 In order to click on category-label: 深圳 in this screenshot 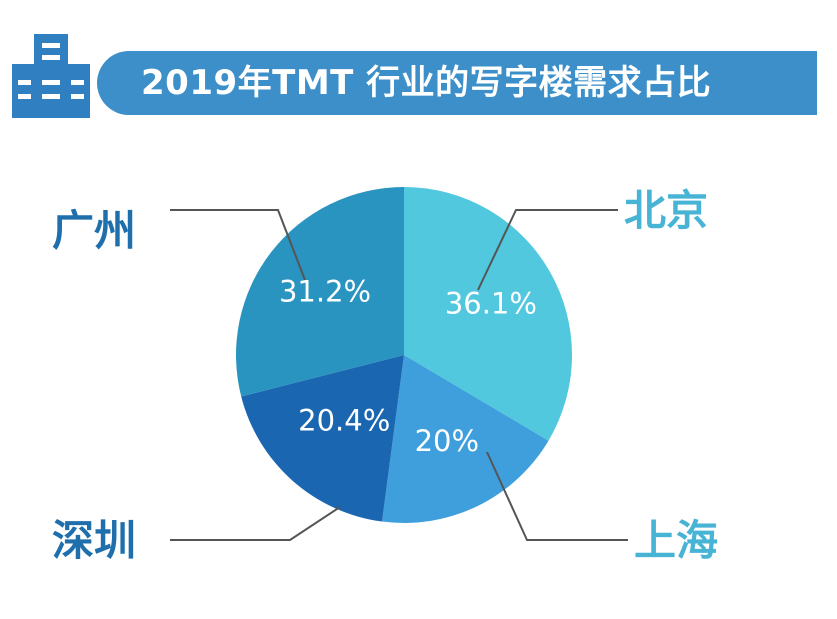, I will do `click(94, 540)`.